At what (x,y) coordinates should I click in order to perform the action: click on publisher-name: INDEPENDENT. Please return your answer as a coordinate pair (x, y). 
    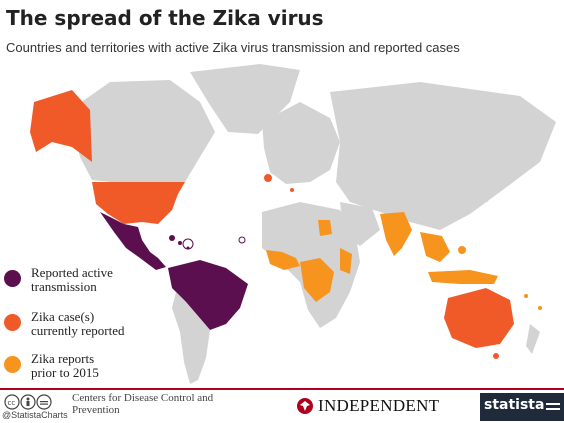
    Looking at the image, I should click on (379, 405).